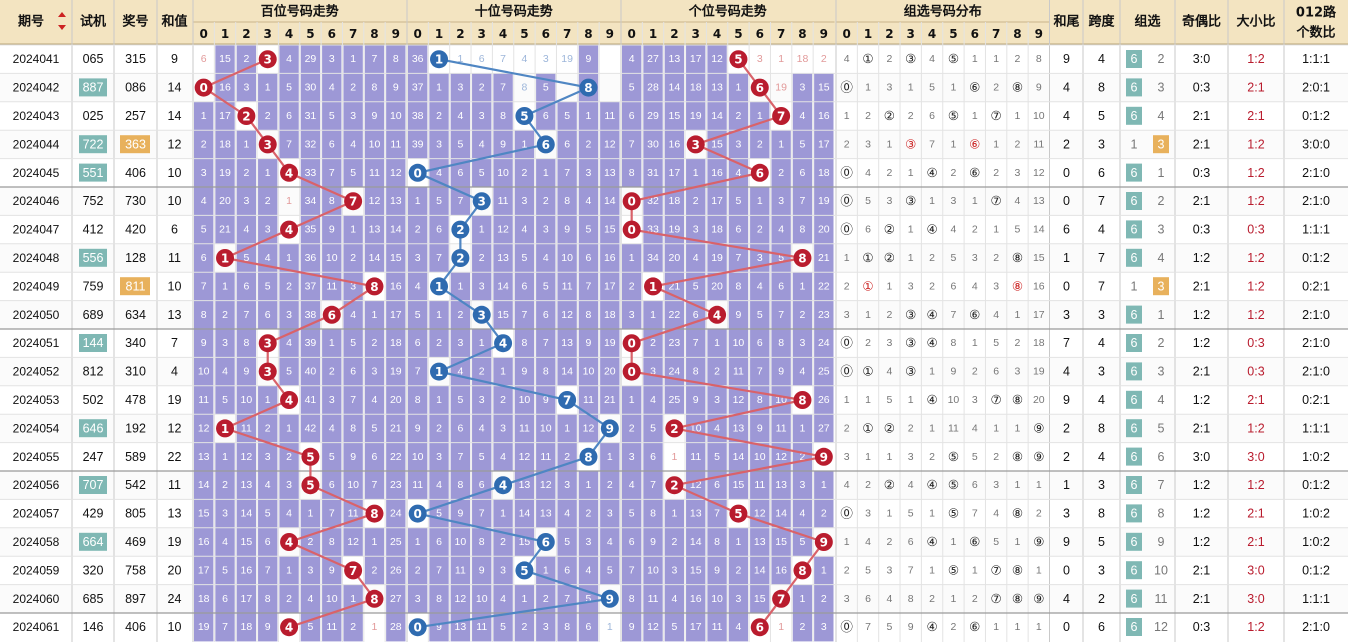 This screenshot has height=642, width=1348. I want to click on missing-count: 18, so click(824, 173).